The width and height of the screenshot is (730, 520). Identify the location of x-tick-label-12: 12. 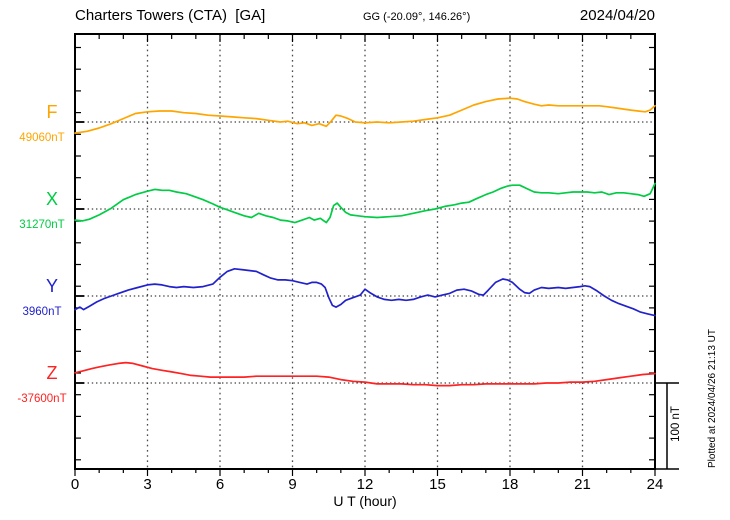
(365, 484).